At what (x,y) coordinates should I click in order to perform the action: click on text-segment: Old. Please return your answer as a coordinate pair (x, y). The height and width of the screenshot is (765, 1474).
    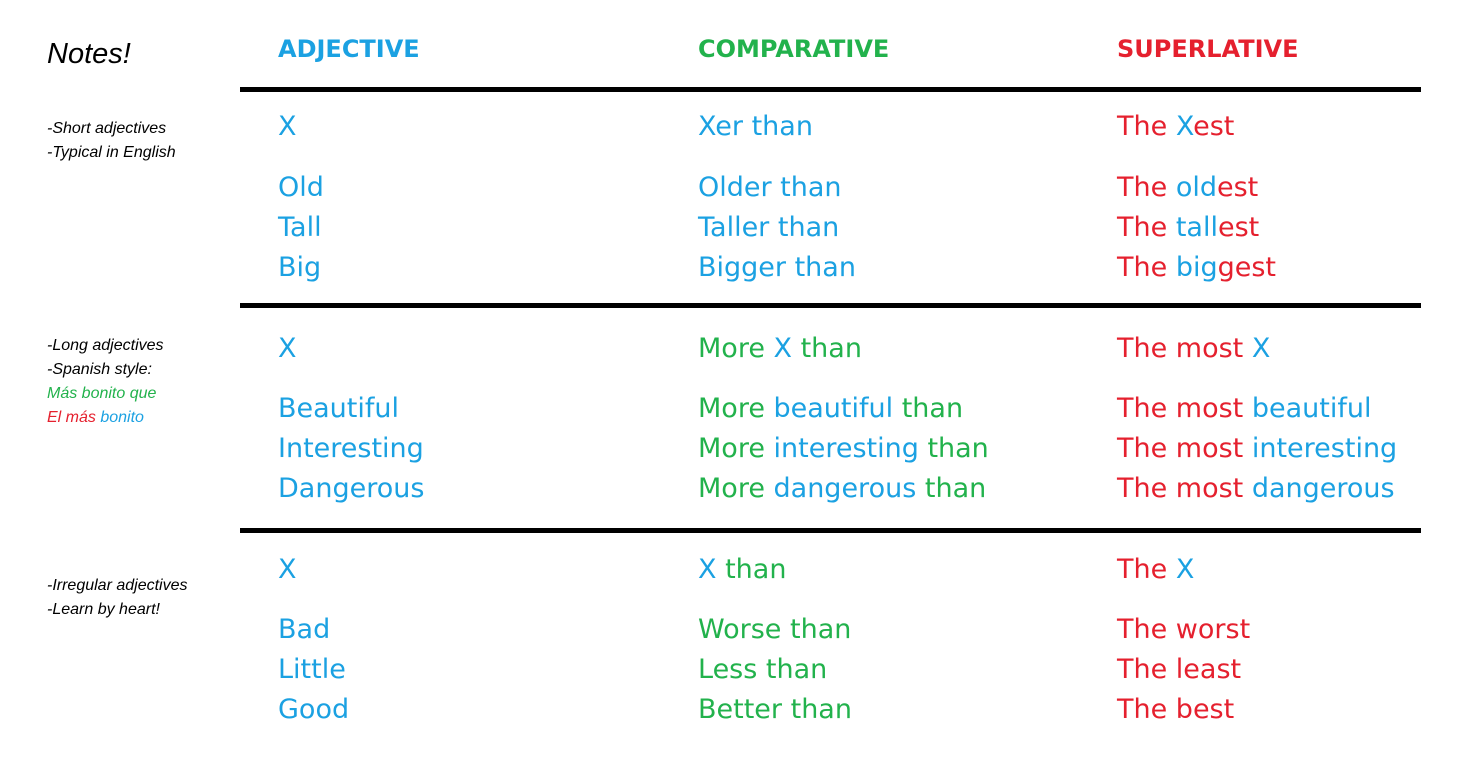
    Looking at the image, I should click on (301, 187).